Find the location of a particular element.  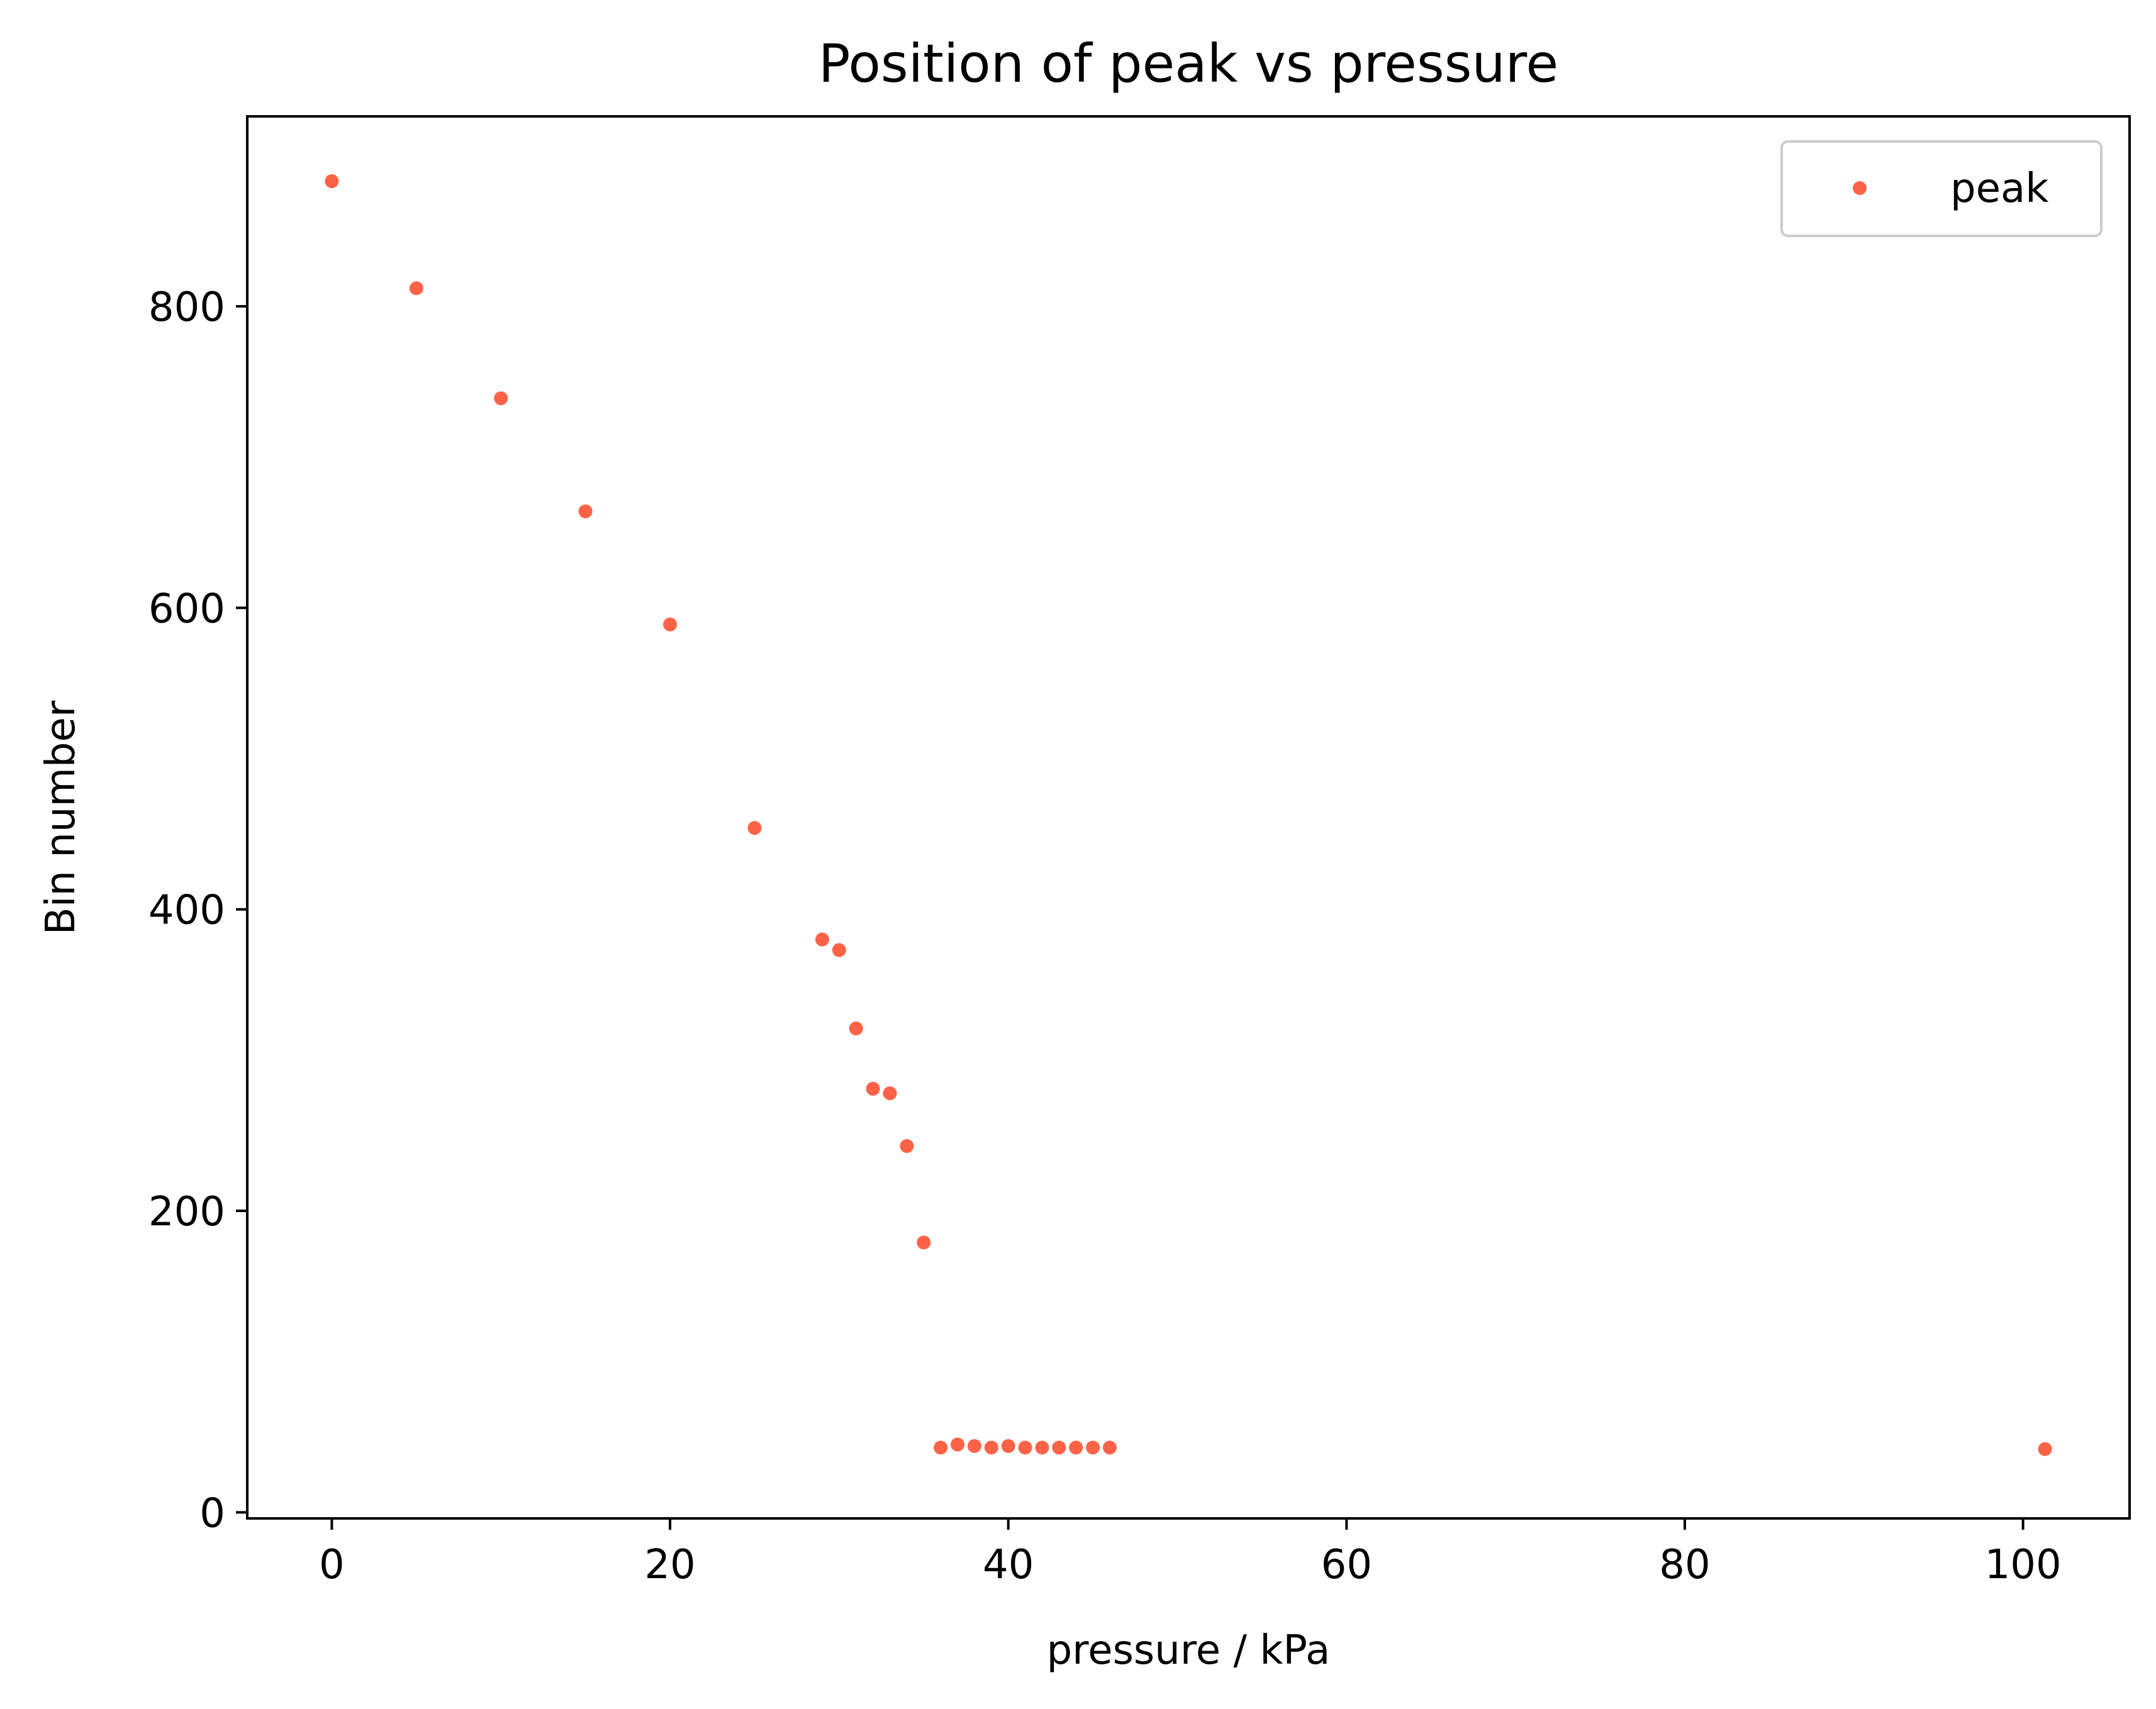

x-tick-label: 60 is located at coordinates (1346, 1565).